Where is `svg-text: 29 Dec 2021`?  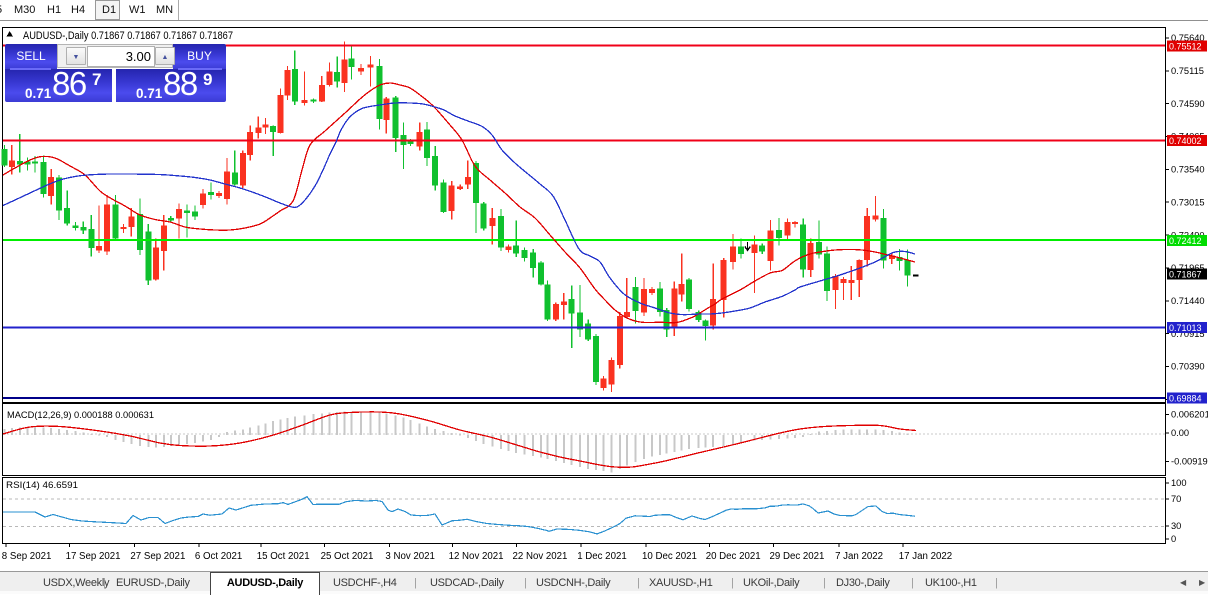 svg-text: 29 Dec 2021 is located at coordinates (797, 556).